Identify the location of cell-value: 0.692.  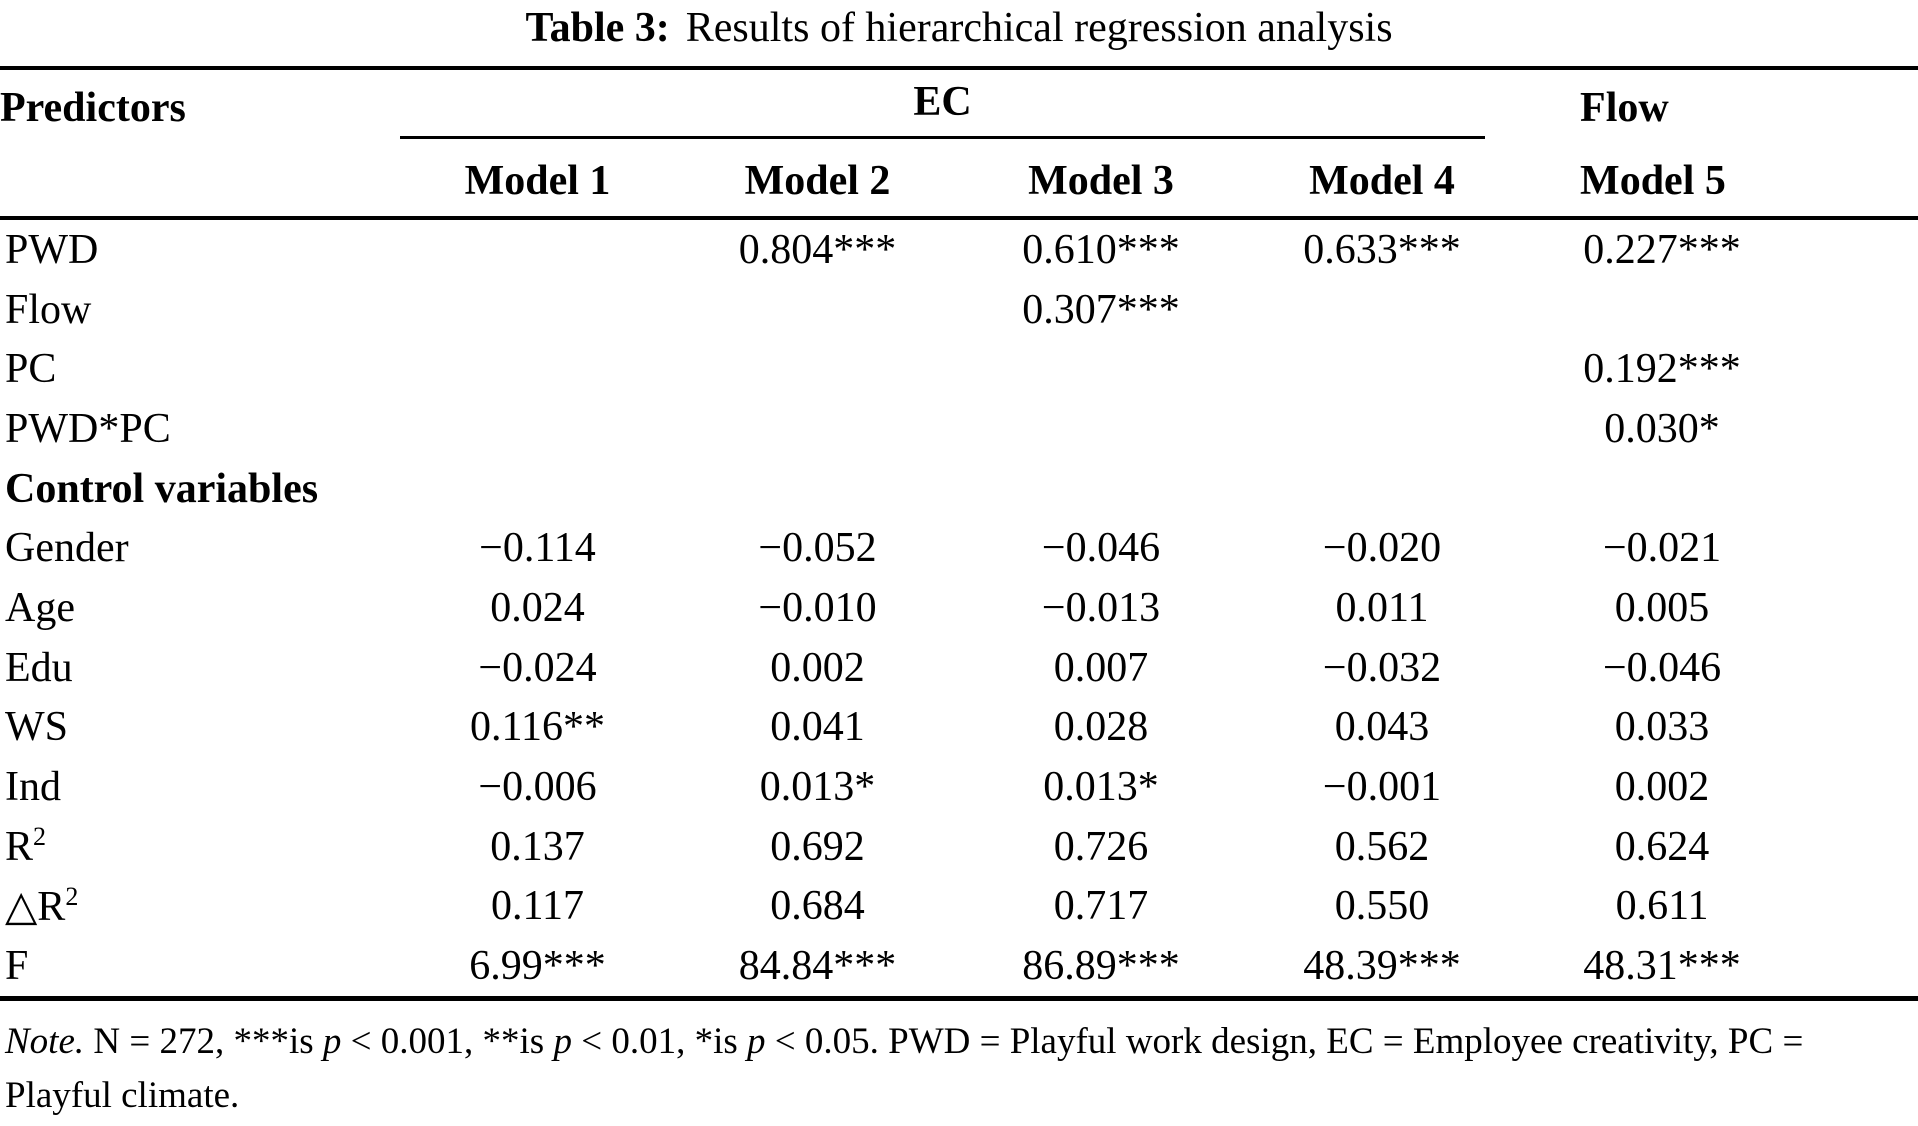
(817, 846).